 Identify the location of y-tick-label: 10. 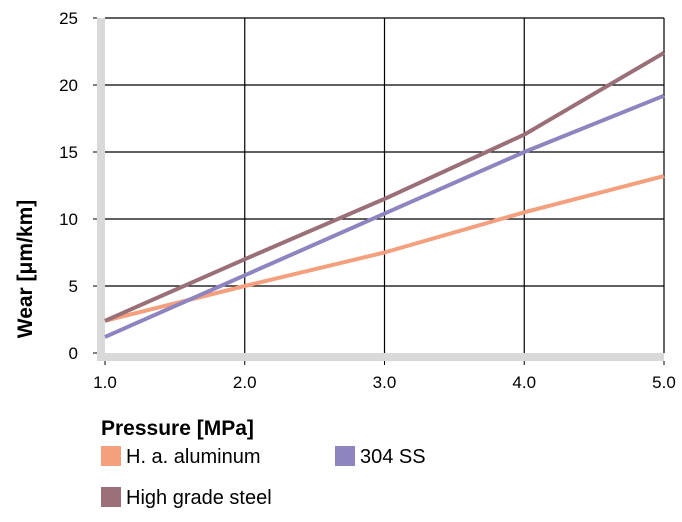
(68, 219).